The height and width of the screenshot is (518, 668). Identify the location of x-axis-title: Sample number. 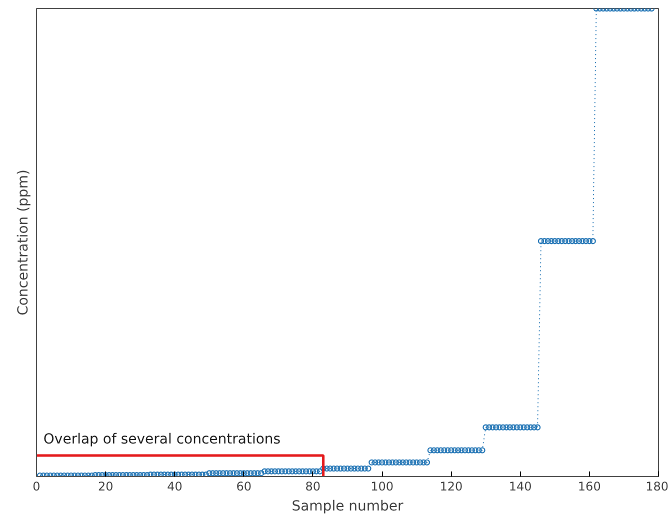
(348, 506).